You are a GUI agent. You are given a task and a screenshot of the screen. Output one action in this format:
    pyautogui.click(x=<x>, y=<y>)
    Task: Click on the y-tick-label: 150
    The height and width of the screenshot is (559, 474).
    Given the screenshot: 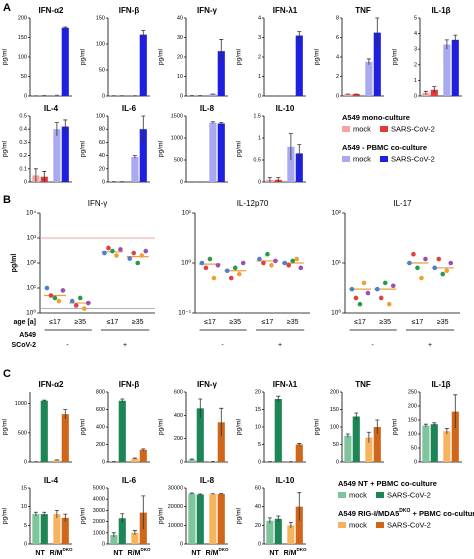 What is the action you would take?
    pyautogui.click(x=100, y=18)
    